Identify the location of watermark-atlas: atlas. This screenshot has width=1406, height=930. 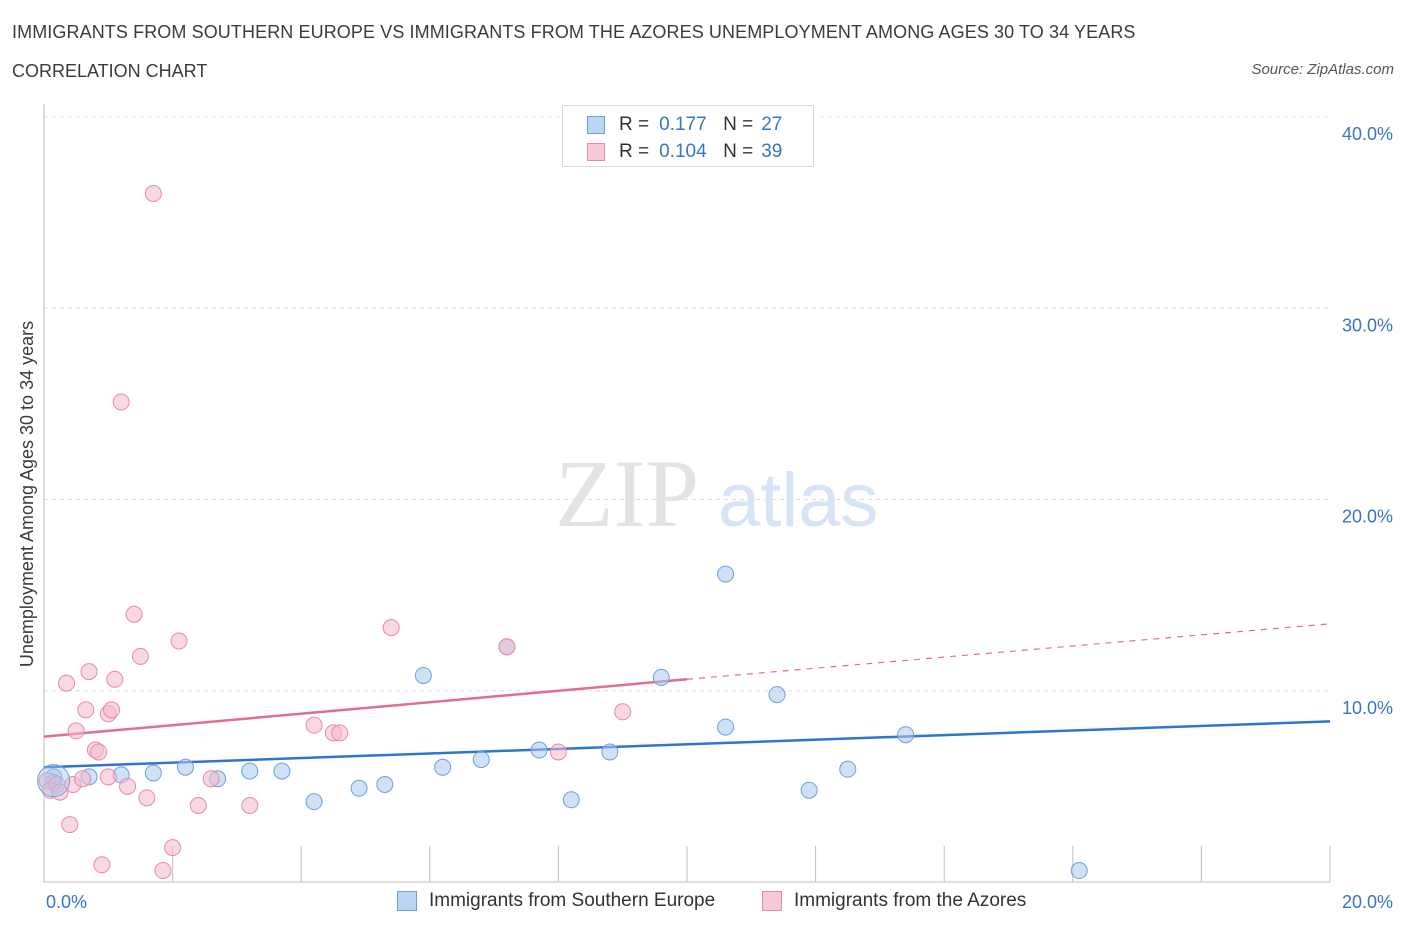
(798, 500).